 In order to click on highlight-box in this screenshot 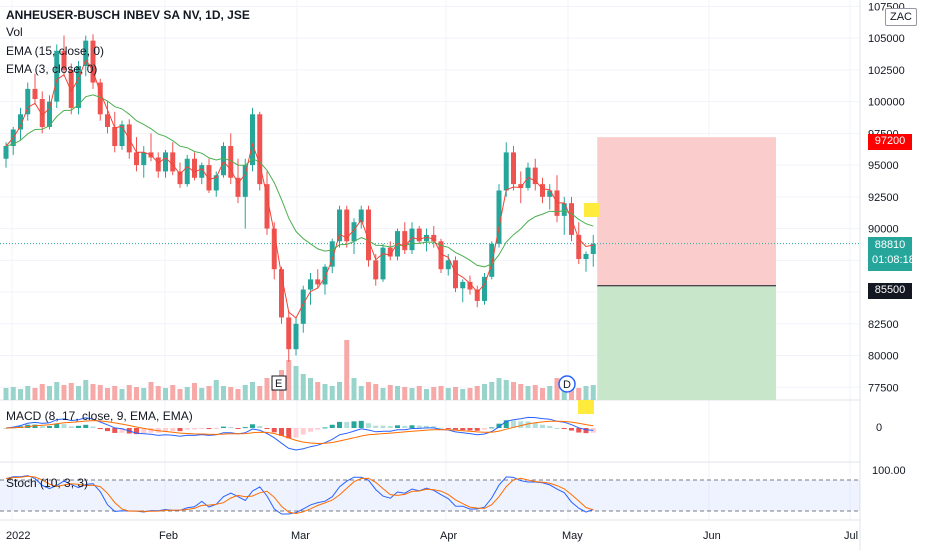, I will do `click(592, 210)`.